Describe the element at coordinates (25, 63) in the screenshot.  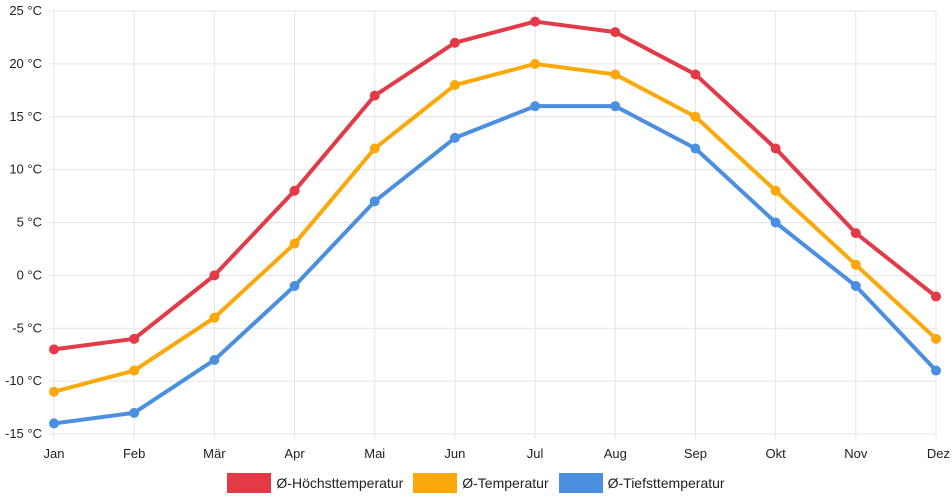
I see `y-tick-label: 20 °C` at that location.